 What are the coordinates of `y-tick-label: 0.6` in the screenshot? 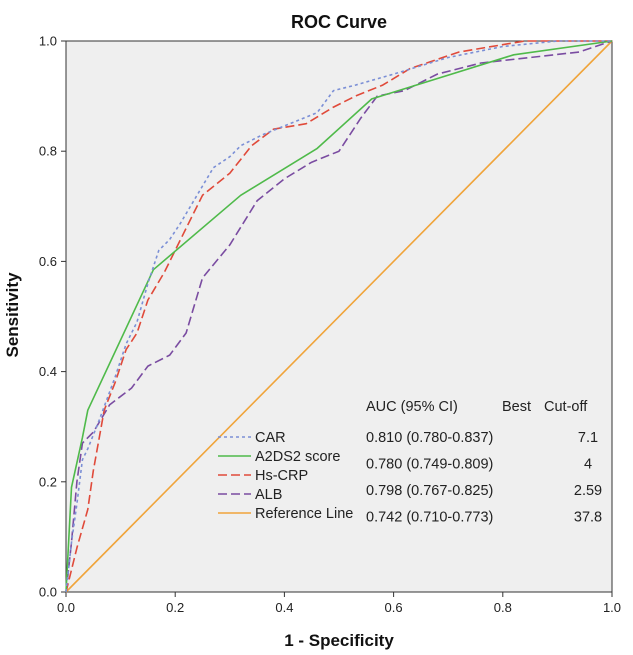 It's located at (48, 261).